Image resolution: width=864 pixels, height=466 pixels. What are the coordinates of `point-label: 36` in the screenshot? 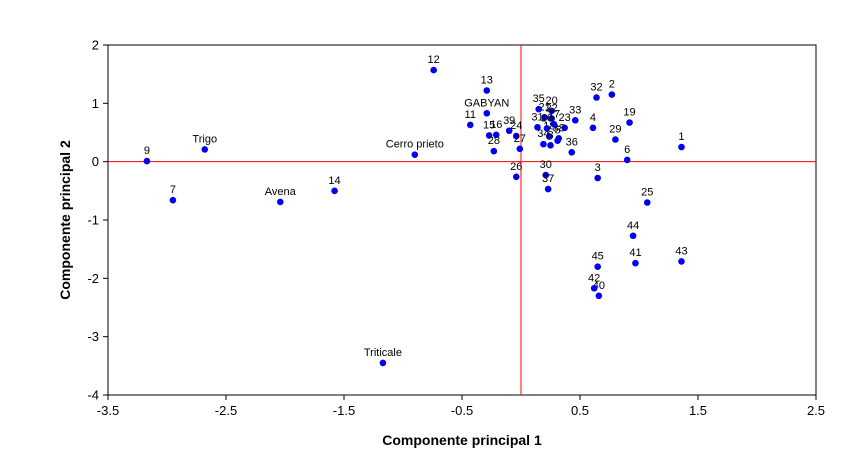 It's located at (572, 142).